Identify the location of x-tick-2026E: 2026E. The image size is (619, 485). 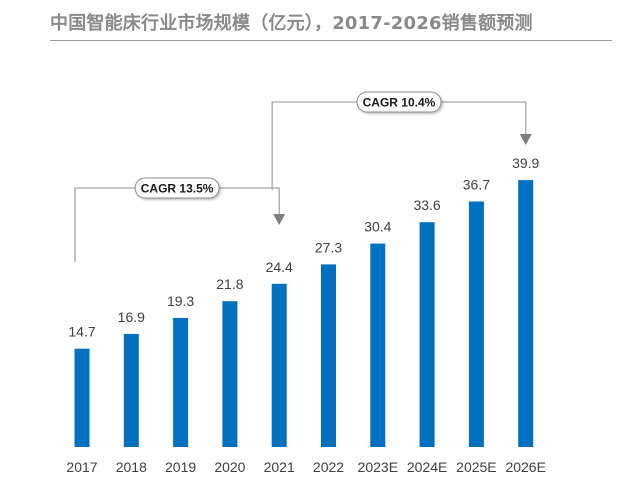
(525, 467).